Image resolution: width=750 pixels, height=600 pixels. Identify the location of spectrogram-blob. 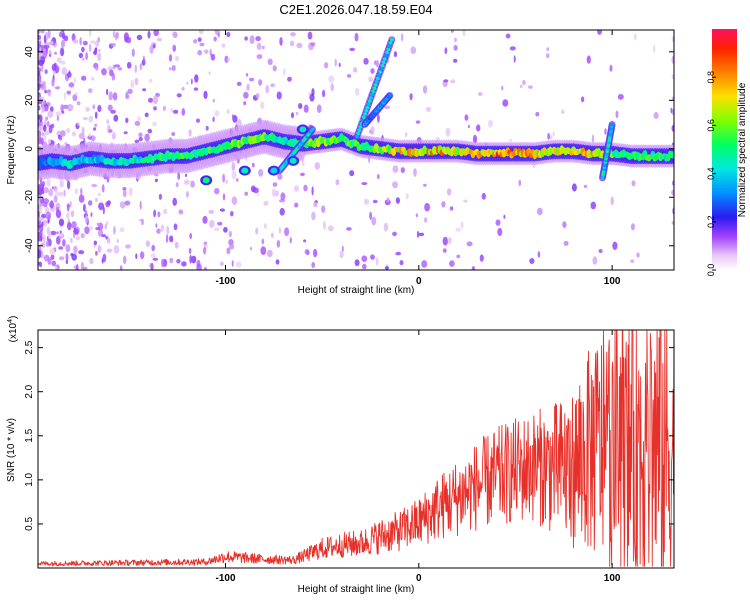
(274, 170).